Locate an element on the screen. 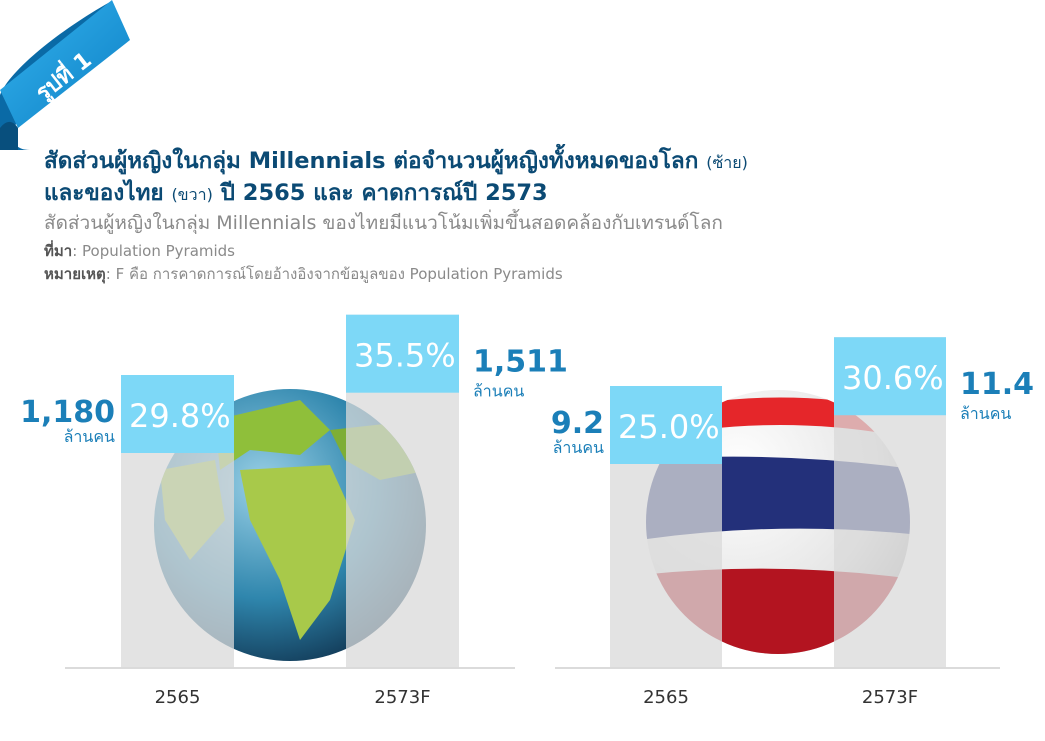 The image size is (1045, 741). source-note: ที่มา: Population Pyramids is located at coordinates (139, 251).